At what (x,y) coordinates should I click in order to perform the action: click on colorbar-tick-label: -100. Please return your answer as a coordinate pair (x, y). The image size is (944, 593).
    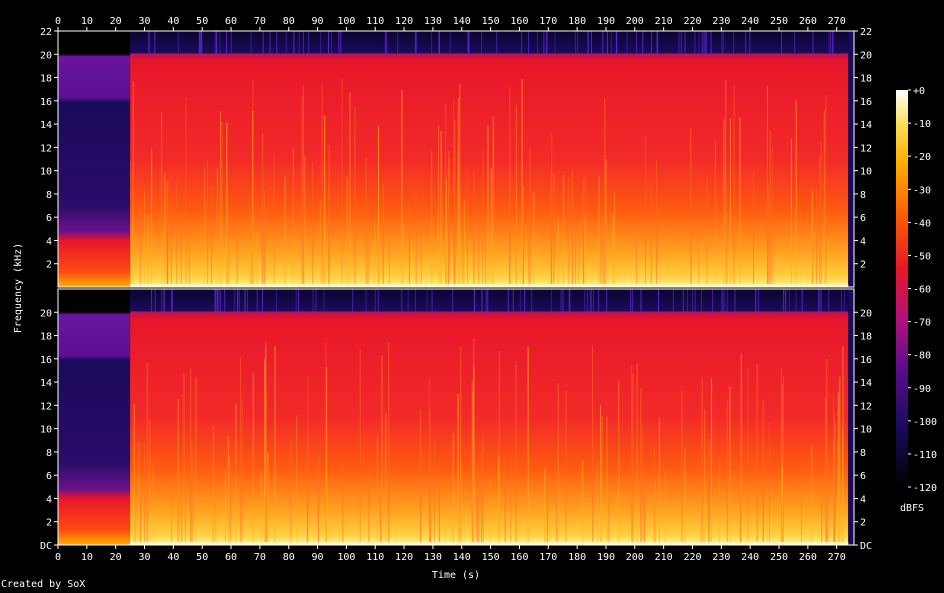
    Looking at the image, I should click on (925, 422).